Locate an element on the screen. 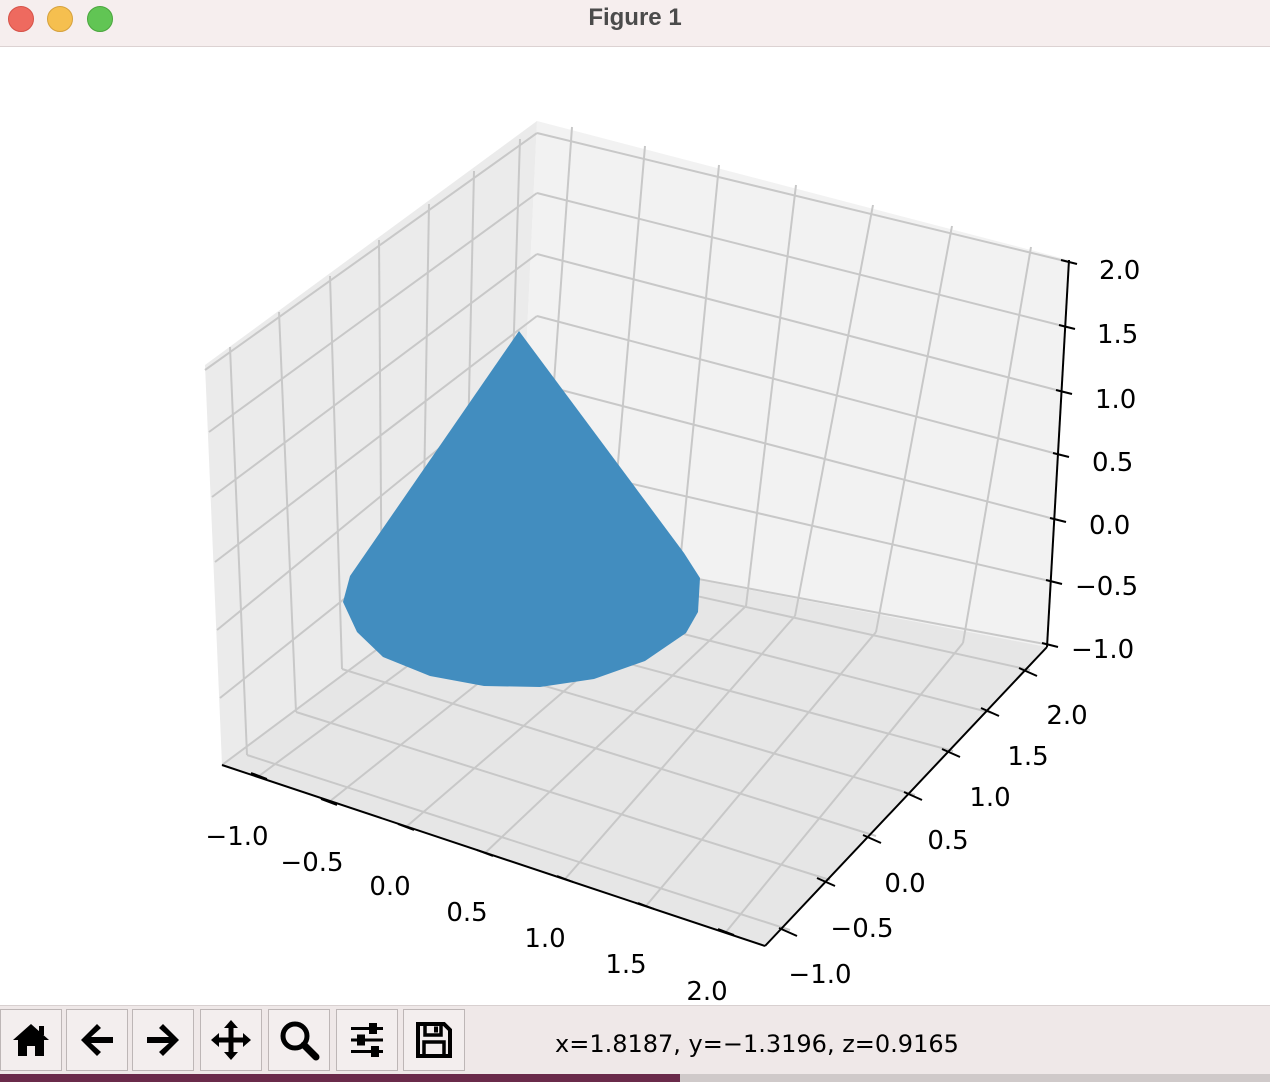 This screenshot has height=1082, width=1270. configure-subplots-button is located at coordinates (367, 1040).